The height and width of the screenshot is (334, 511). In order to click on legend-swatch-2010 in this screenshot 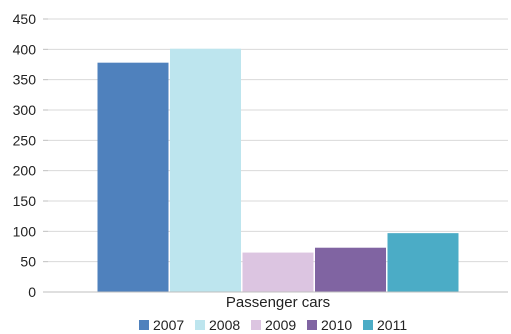, I will do `click(312, 325)`.